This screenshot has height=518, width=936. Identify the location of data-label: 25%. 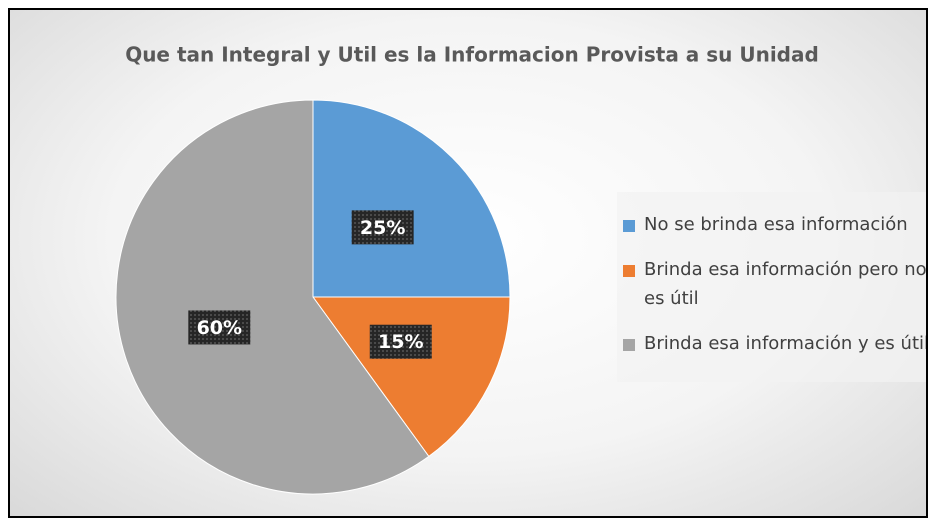
(382, 228).